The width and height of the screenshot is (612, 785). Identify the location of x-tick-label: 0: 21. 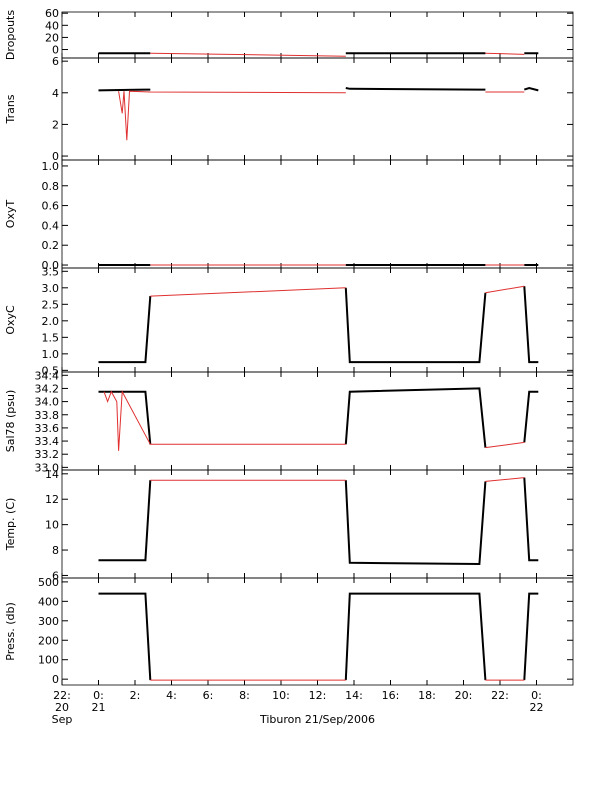
(99, 701).